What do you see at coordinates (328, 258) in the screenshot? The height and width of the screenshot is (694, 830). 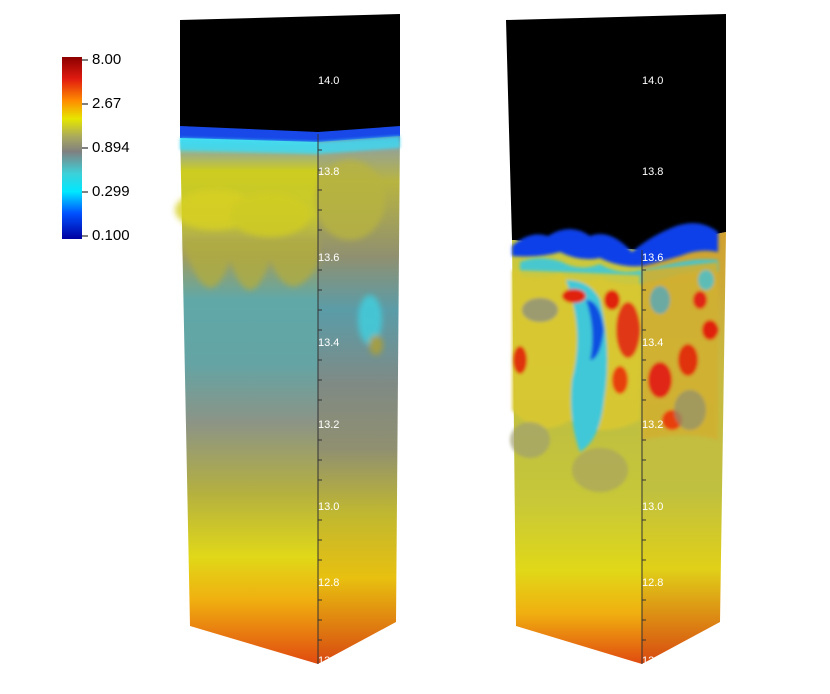 I see `left-axis-label: 13.6` at bounding box center [328, 258].